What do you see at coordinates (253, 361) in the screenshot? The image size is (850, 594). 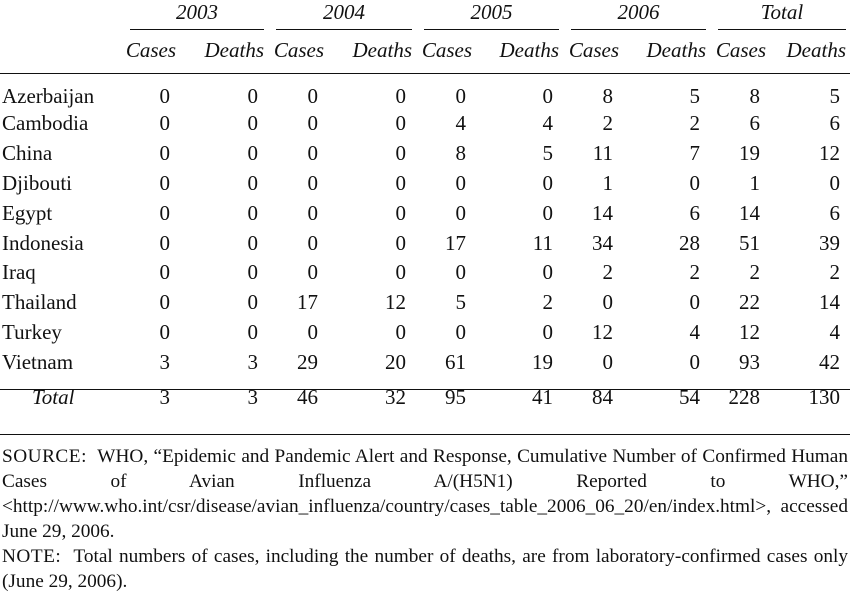 I see `deaths-cell: 3` at bounding box center [253, 361].